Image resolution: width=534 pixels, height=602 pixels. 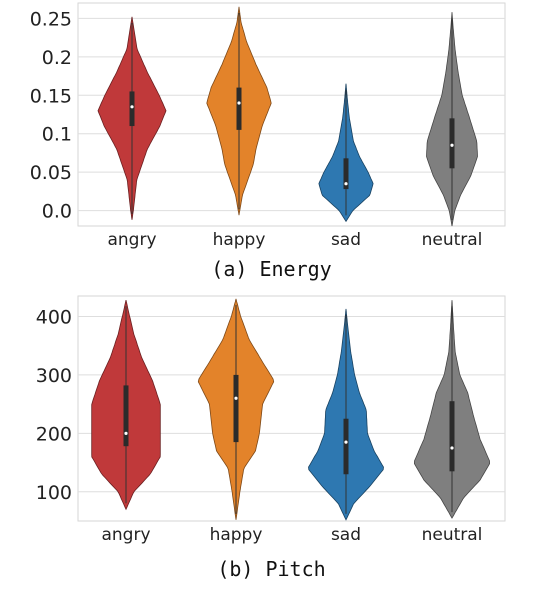 What do you see at coordinates (57, 58) in the screenshot?
I see `y-tick-label: 0.2` at bounding box center [57, 58].